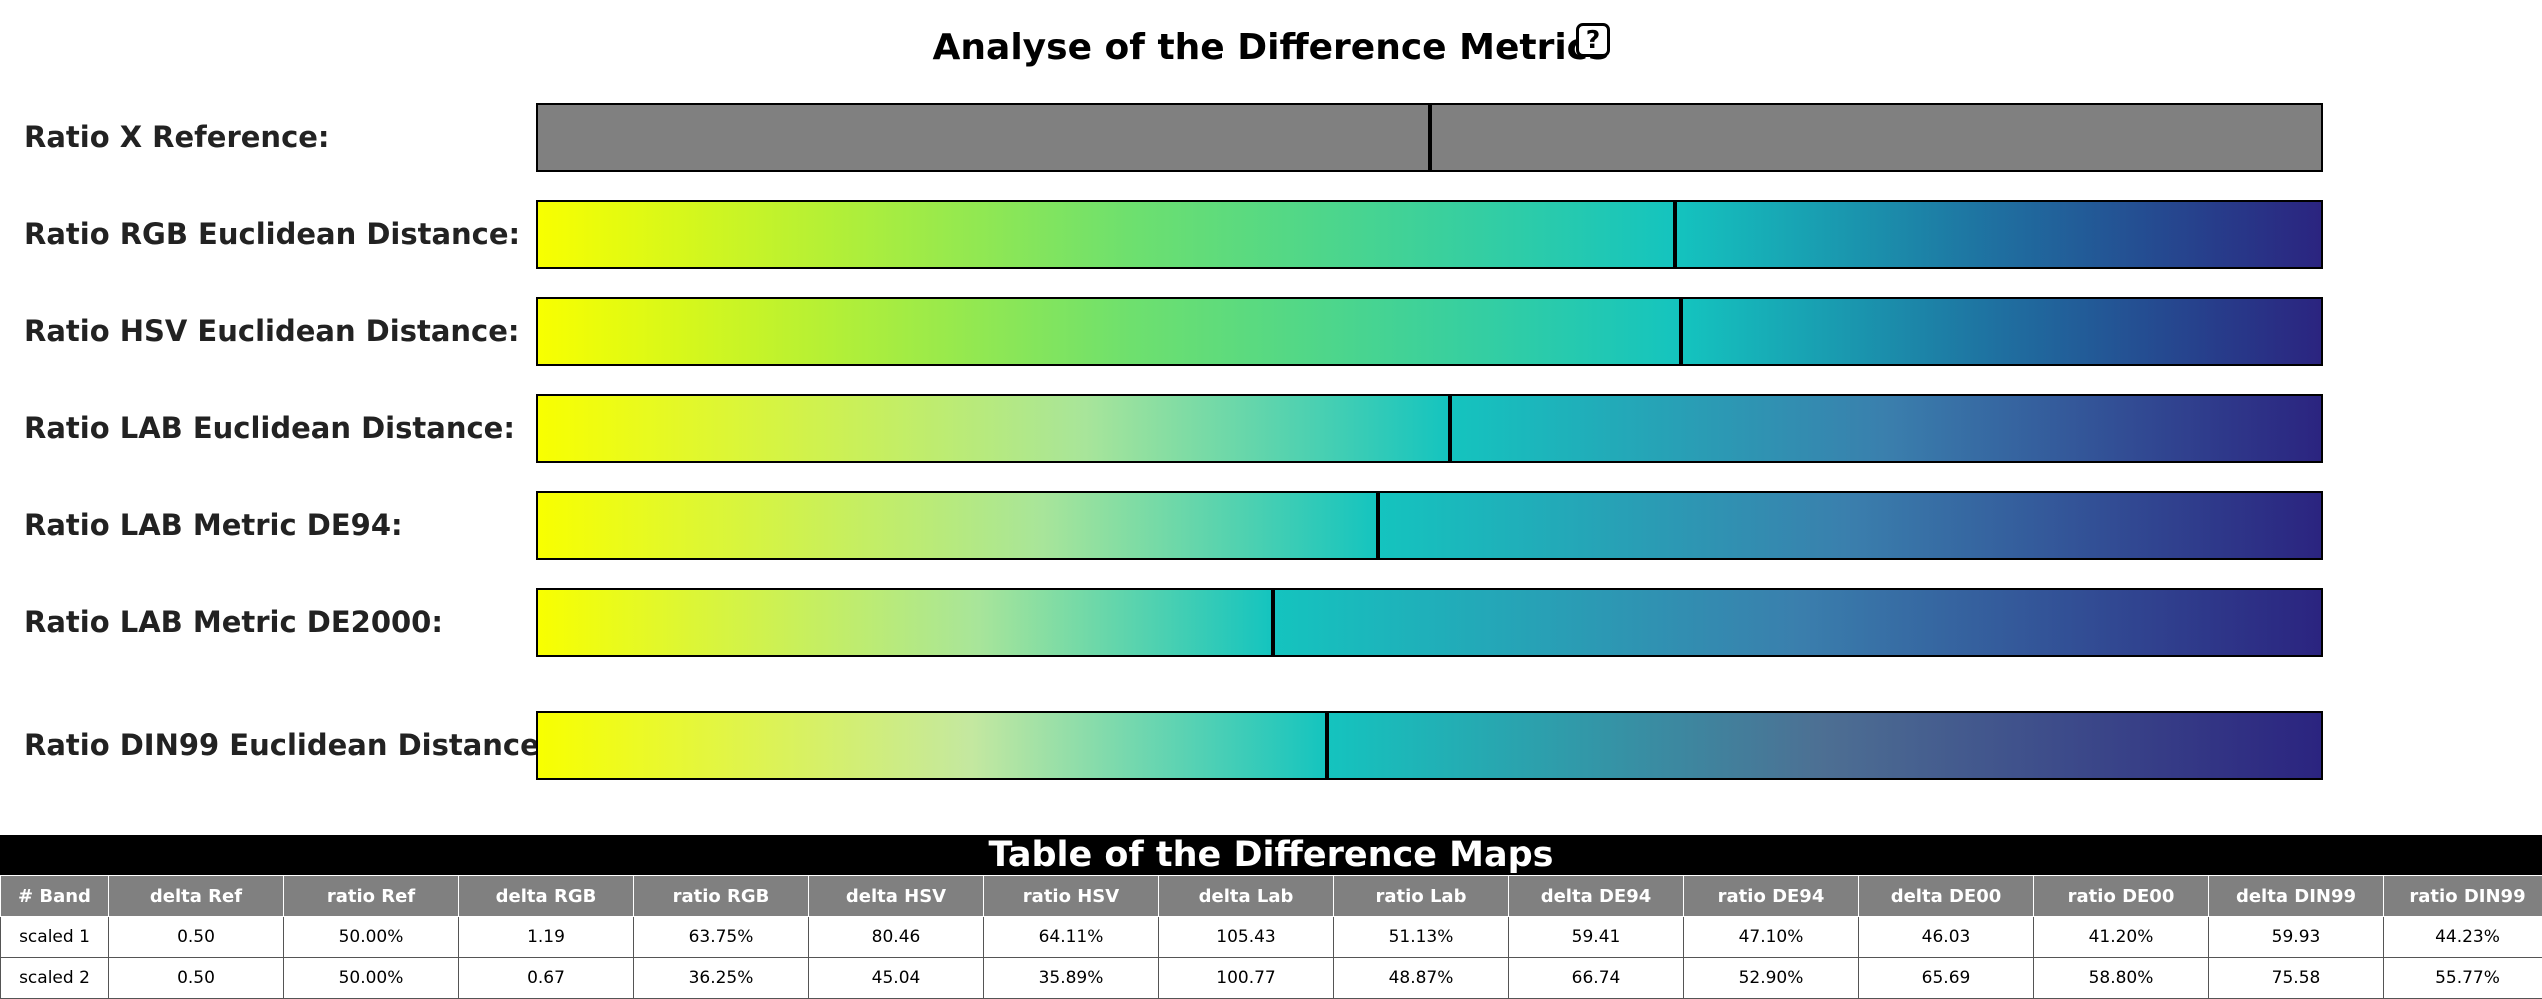 The width and height of the screenshot is (2542, 999). I want to click on table-cell: scaled 2, so click(55, 978).